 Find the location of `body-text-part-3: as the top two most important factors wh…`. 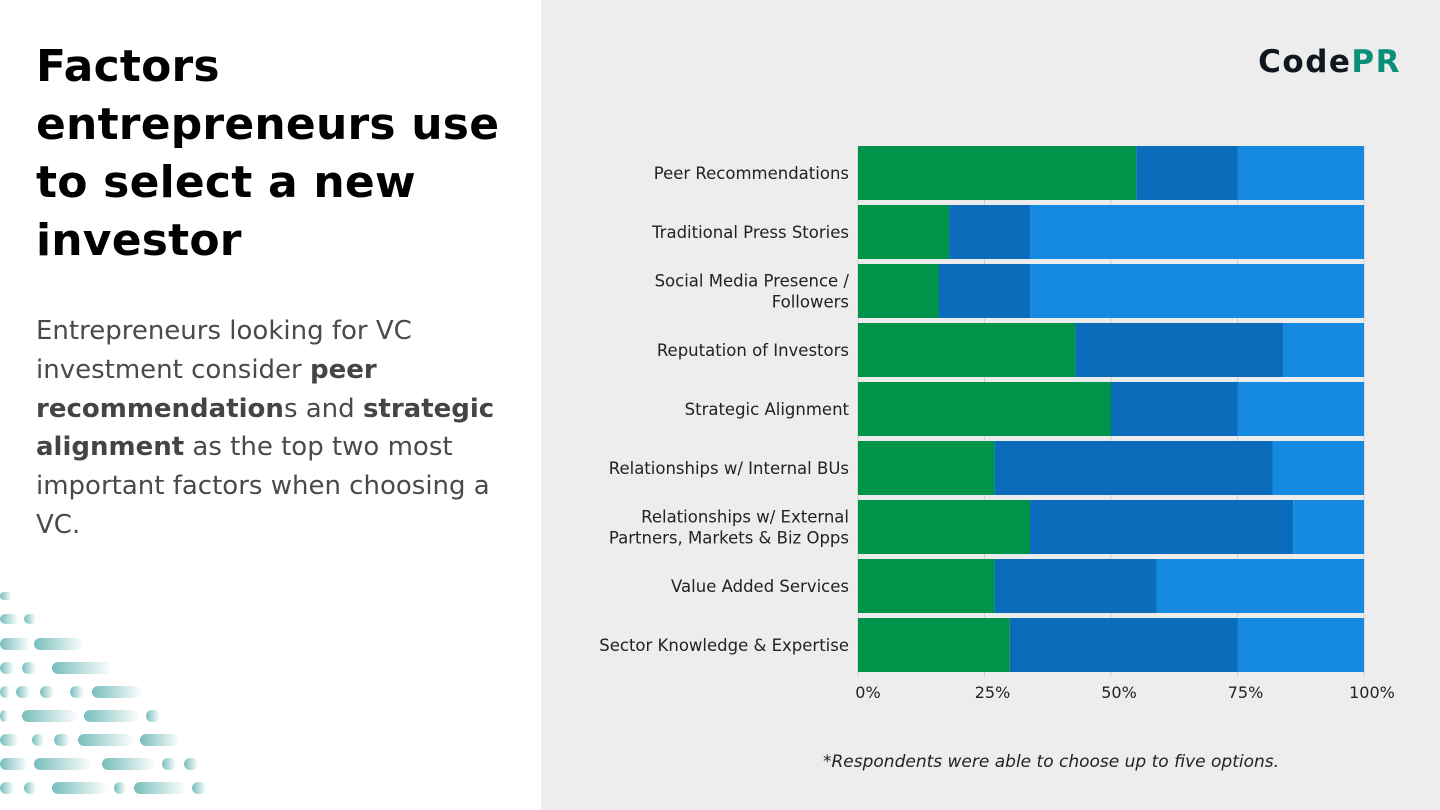

body-text-part-3: as the top two most important factors wh… is located at coordinates (263, 486).